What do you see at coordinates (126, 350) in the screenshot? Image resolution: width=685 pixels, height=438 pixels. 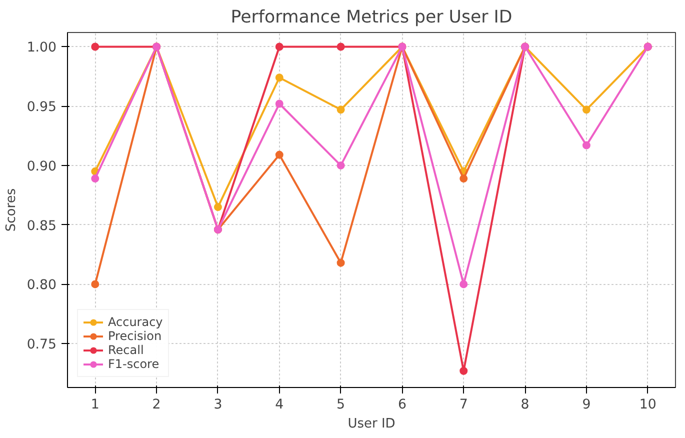 I see `legend-label: Recall` at bounding box center [126, 350].